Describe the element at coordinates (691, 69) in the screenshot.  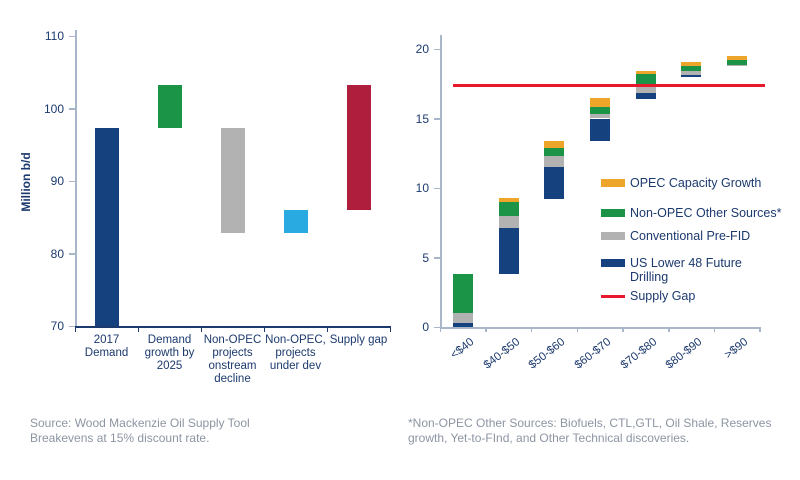
I see `right-bar-6-segment-non-opec-other-sources-` at that location.